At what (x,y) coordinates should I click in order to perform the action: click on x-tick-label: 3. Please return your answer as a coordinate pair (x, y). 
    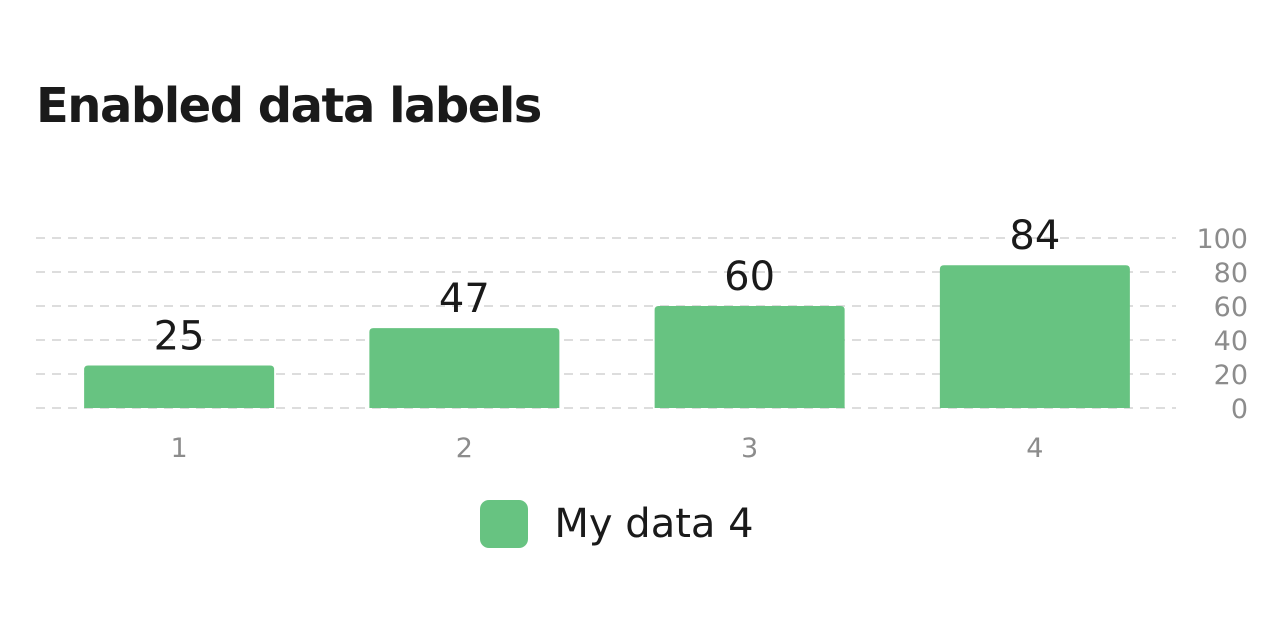
    Looking at the image, I should click on (749, 448).